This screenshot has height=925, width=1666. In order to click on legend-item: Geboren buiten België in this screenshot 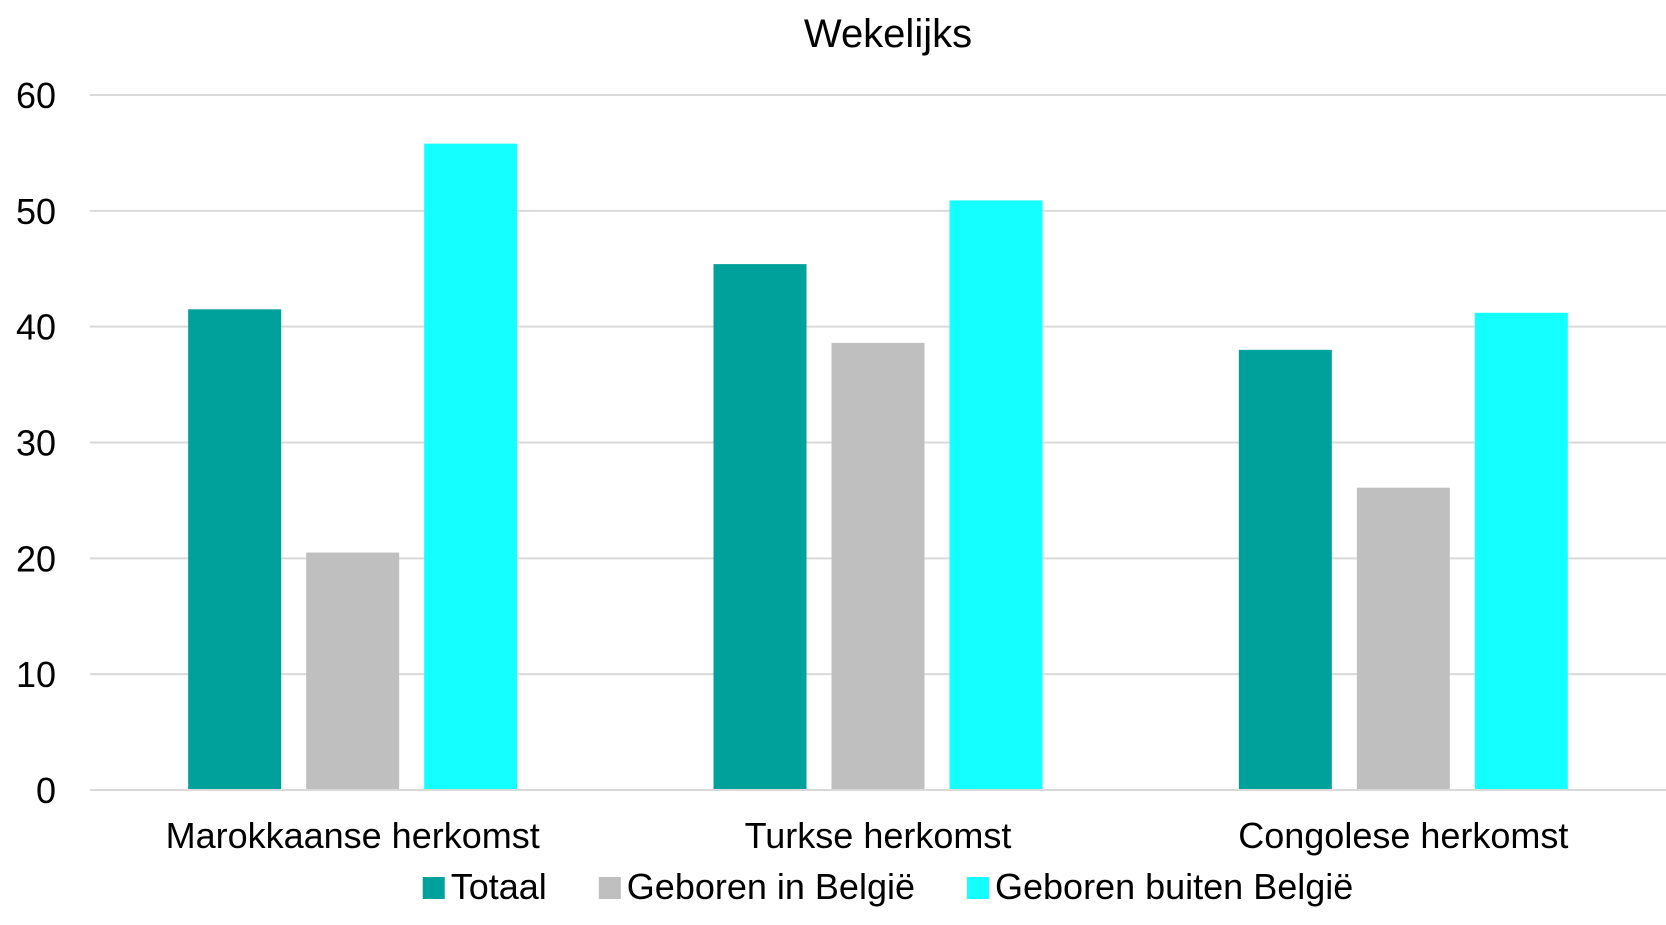, I will do `click(1160, 886)`.